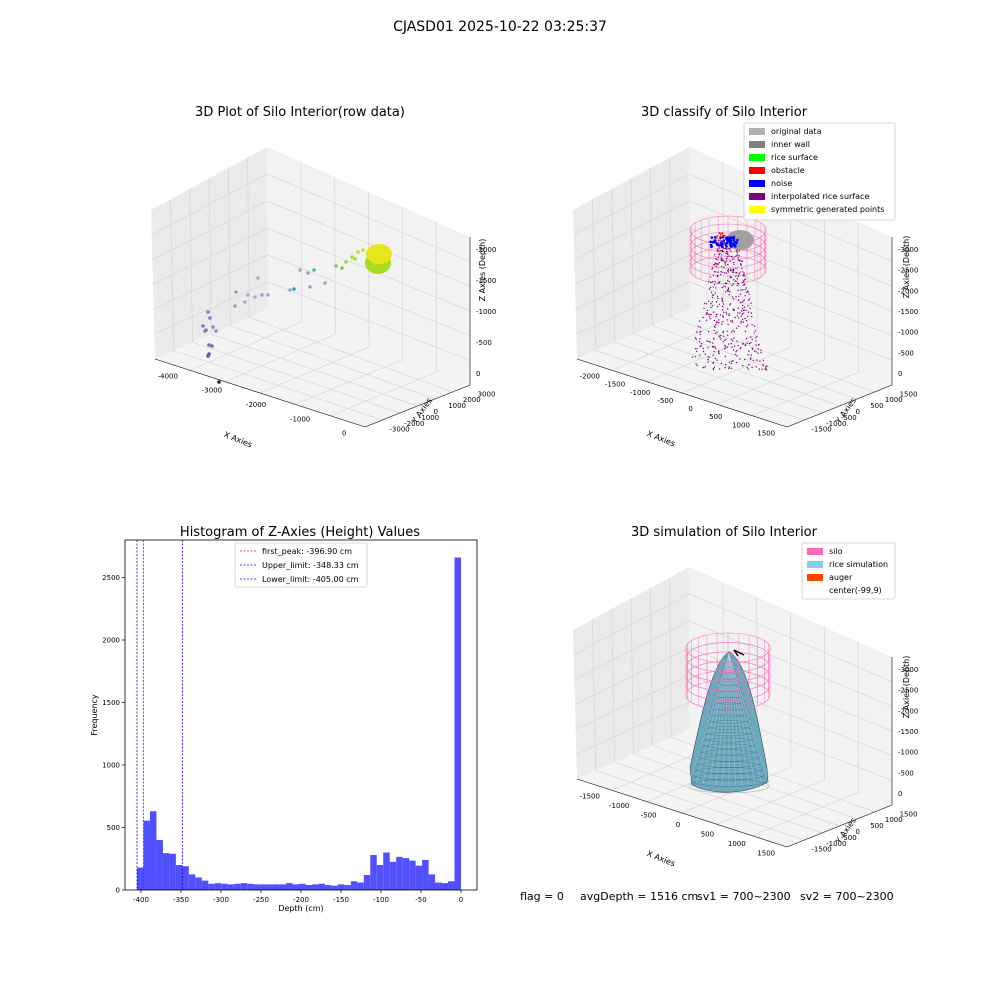 Image resolution: width=1000 pixels, height=1000 pixels. I want to click on panel1-ytick-label: 3000, so click(487, 394).